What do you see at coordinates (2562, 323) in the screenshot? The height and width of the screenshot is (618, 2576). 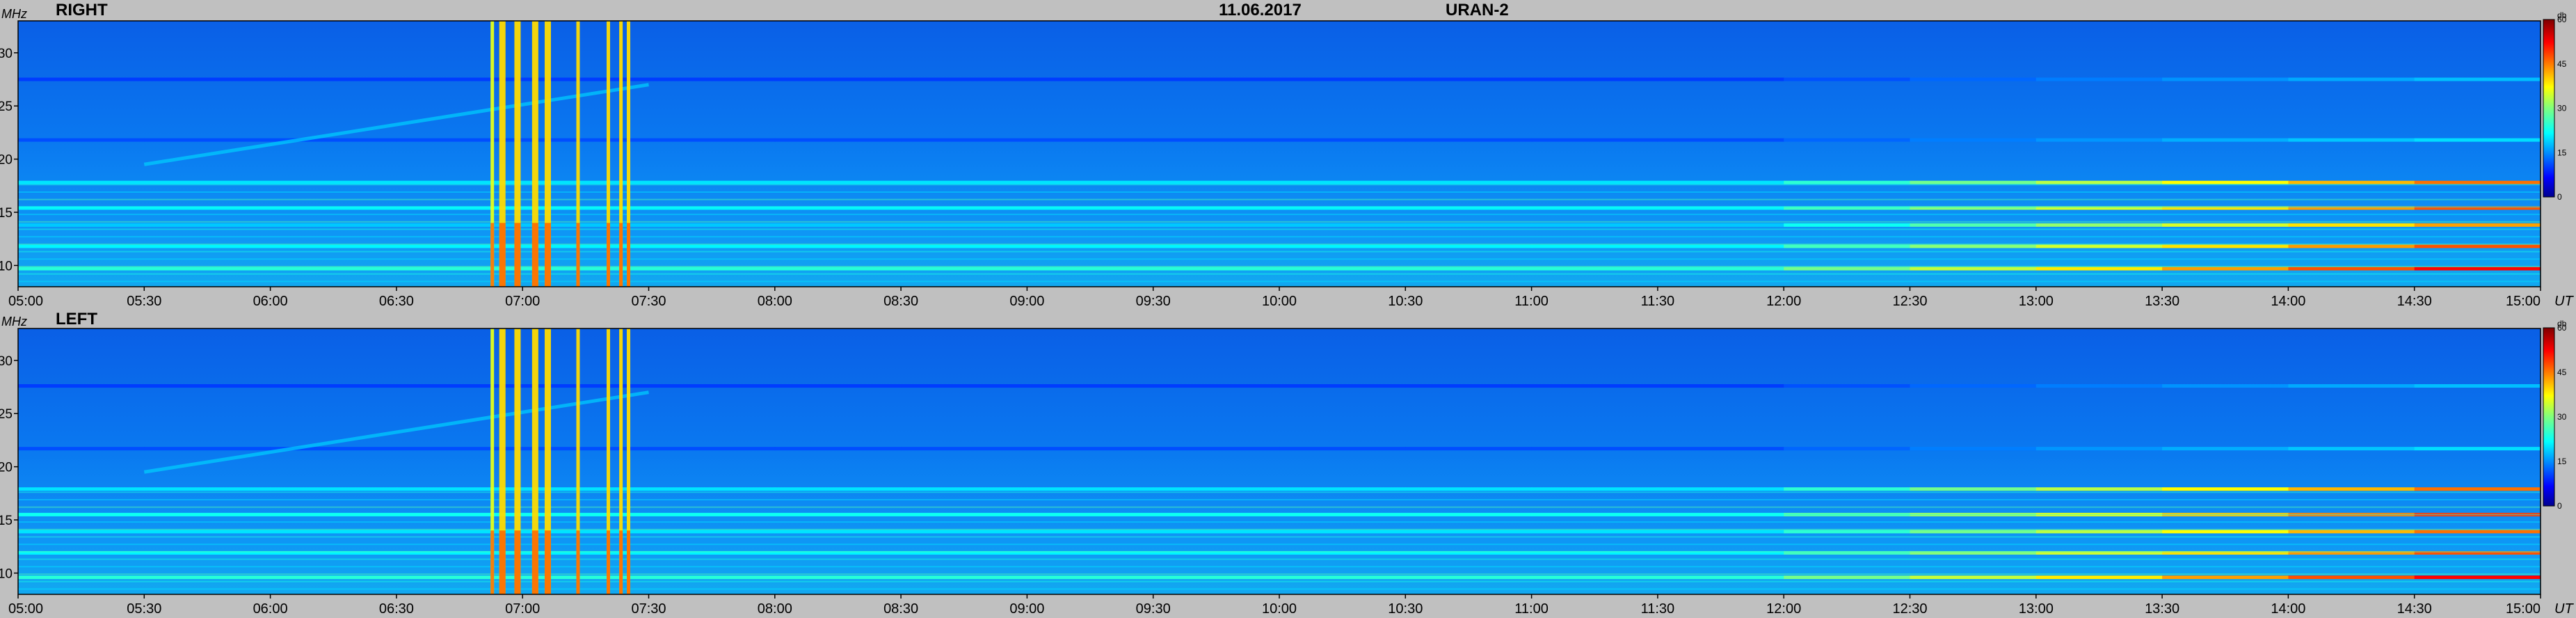 I see `colorbar-unit: db` at bounding box center [2562, 323].